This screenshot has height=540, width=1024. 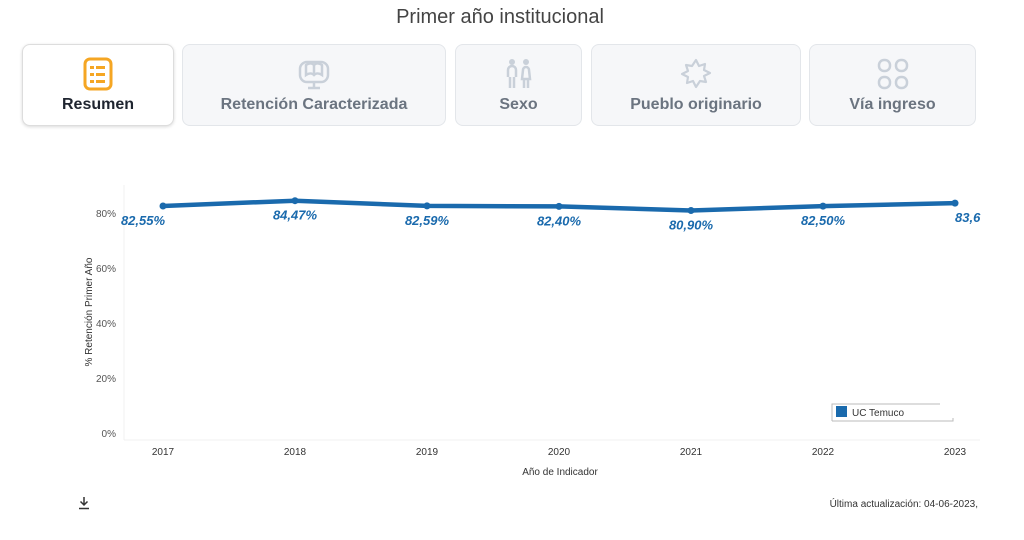 I want to click on x-tick-label: 2019, so click(x=427, y=452).